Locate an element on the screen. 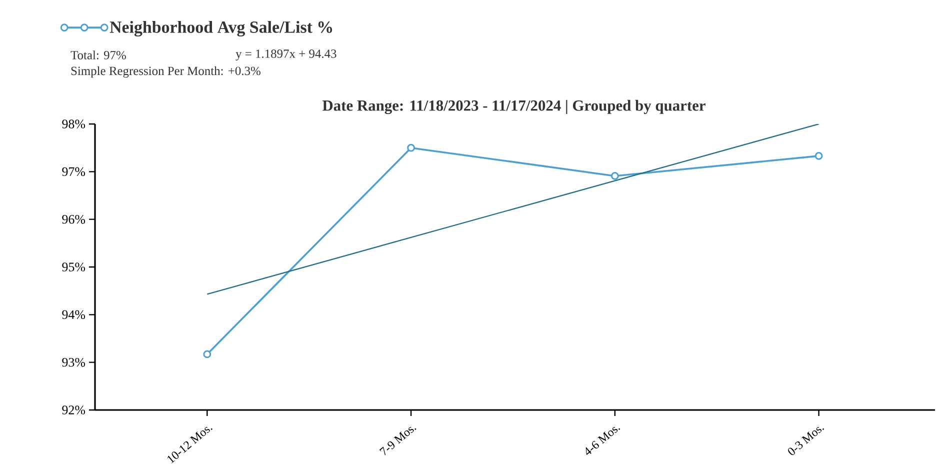 This screenshot has width=948, height=476. x-tick-label: 0-3 Mos. is located at coordinates (806, 441).